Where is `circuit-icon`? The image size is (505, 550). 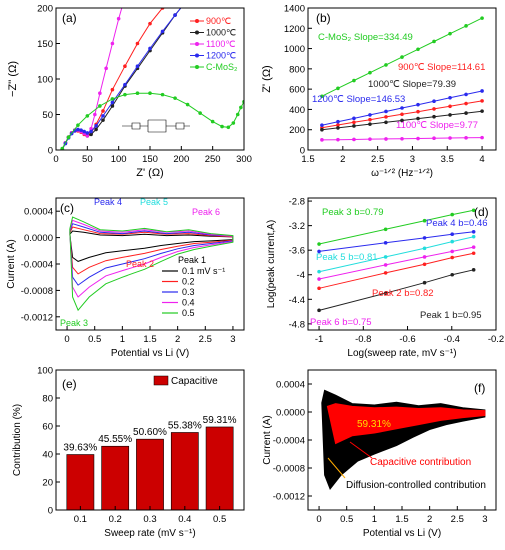
circuit-icon is located at coordinates (156, 126).